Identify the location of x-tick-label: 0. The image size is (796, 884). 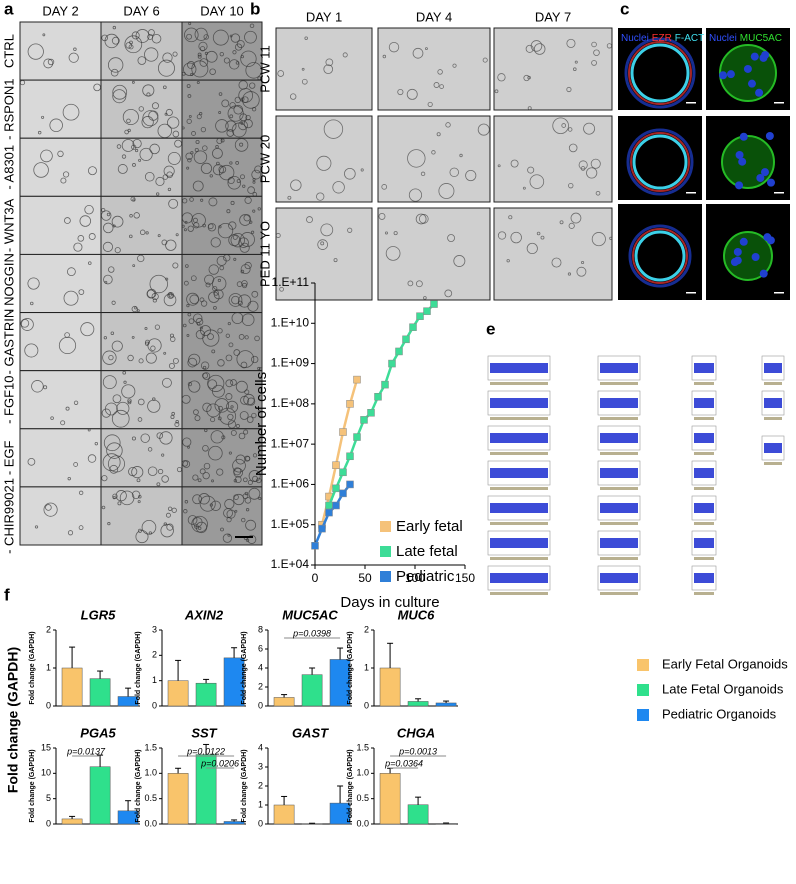
(315, 578).